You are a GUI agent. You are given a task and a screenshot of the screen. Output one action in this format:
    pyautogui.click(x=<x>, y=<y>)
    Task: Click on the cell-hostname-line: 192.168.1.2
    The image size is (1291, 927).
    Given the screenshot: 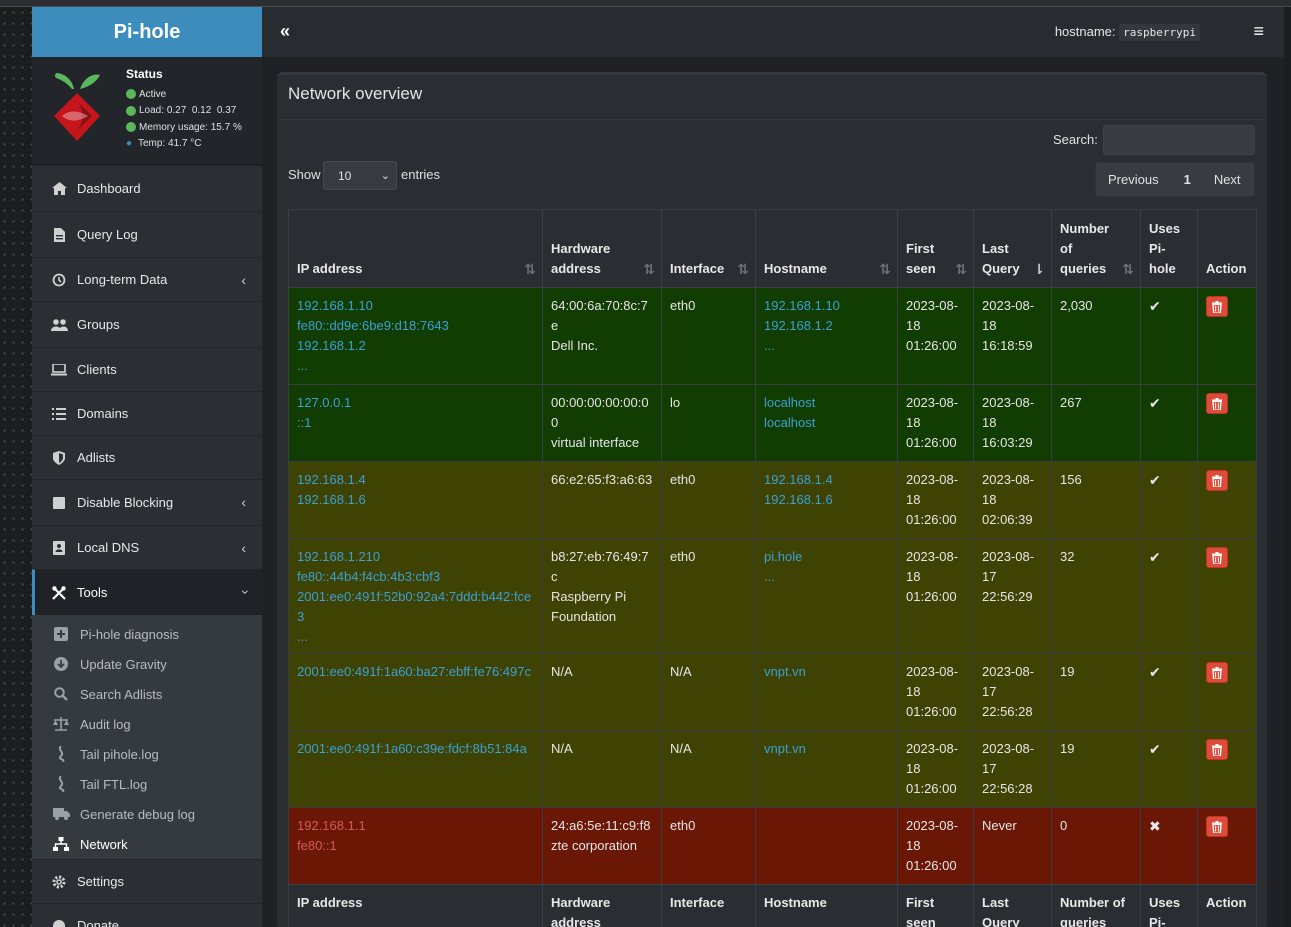 What is the action you would take?
    pyautogui.click(x=798, y=325)
    